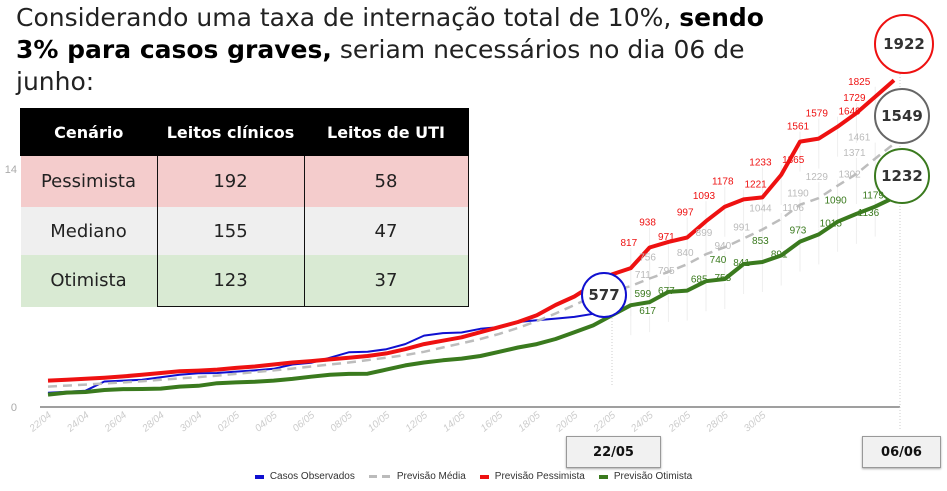 The height and width of the screenshot is (491, 947). Describe the element at coordinates (604, 295) in the screenshot. I see `observed-last-callout: 577` at that location.